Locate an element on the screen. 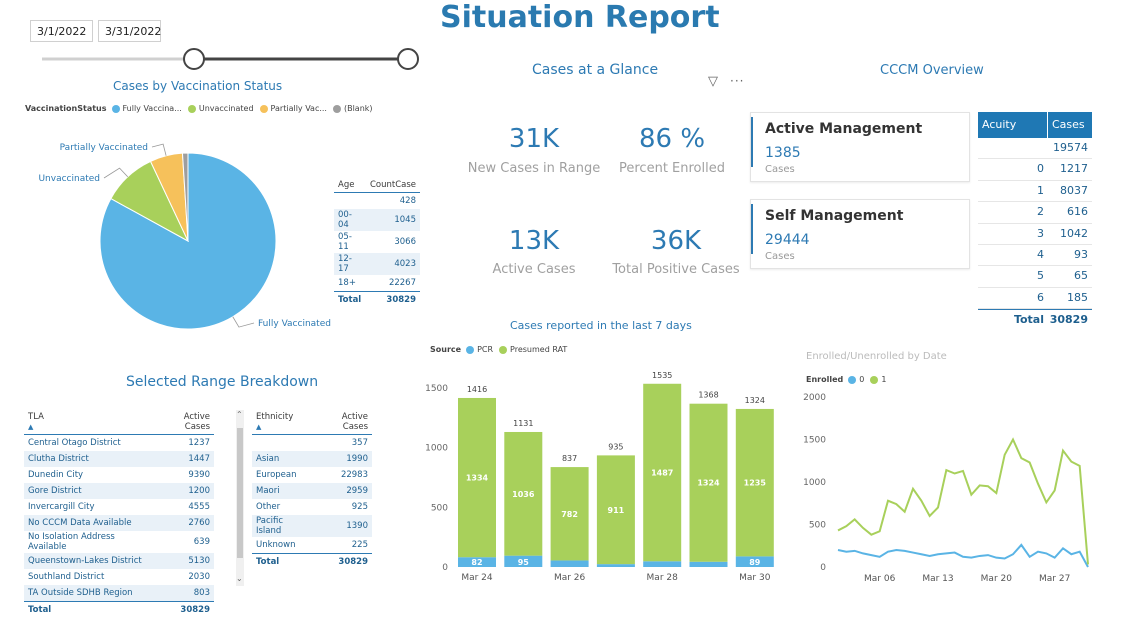 The image size is (1130, 618). x-tick-label: Mar 13 is located at coordinates (937, 579).